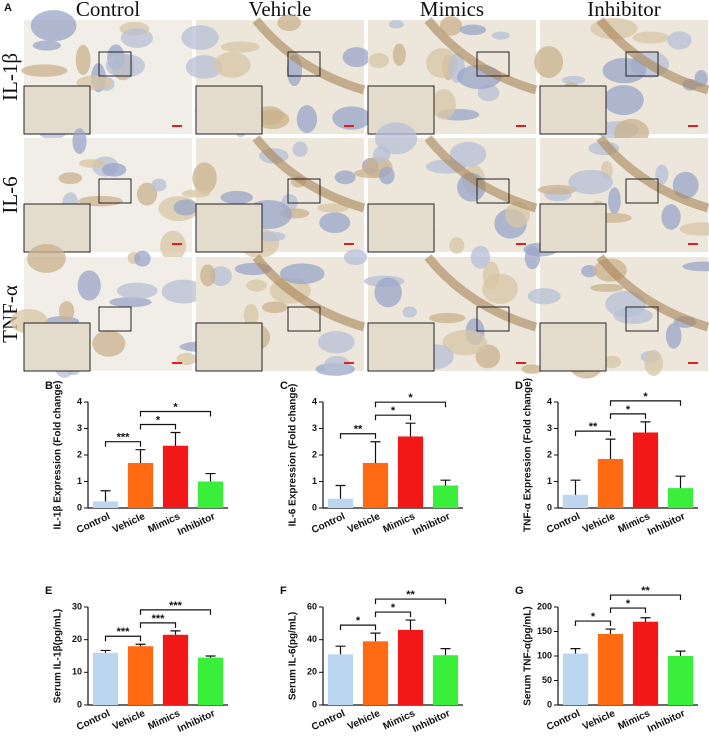  I want to click on y-tick-label: 1, so click(79, 481).